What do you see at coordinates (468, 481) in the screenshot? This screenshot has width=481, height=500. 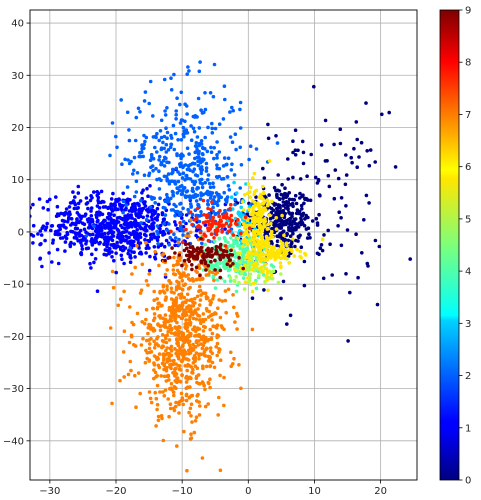 I see `colorbar-tick-label: 0` at bounding box center [468, 481].